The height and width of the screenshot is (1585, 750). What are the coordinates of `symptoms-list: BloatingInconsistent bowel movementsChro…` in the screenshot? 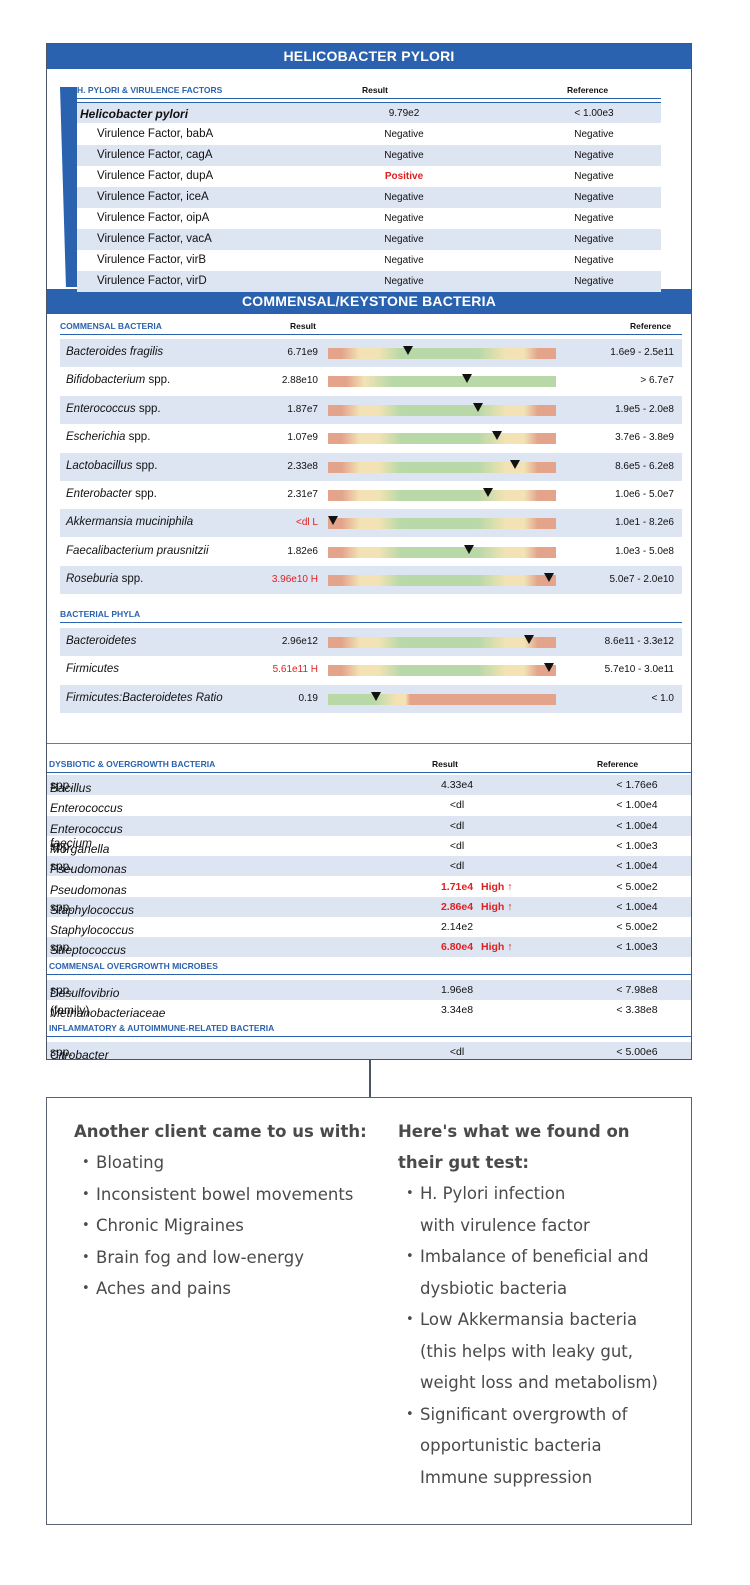 It's located at (224, 1226).